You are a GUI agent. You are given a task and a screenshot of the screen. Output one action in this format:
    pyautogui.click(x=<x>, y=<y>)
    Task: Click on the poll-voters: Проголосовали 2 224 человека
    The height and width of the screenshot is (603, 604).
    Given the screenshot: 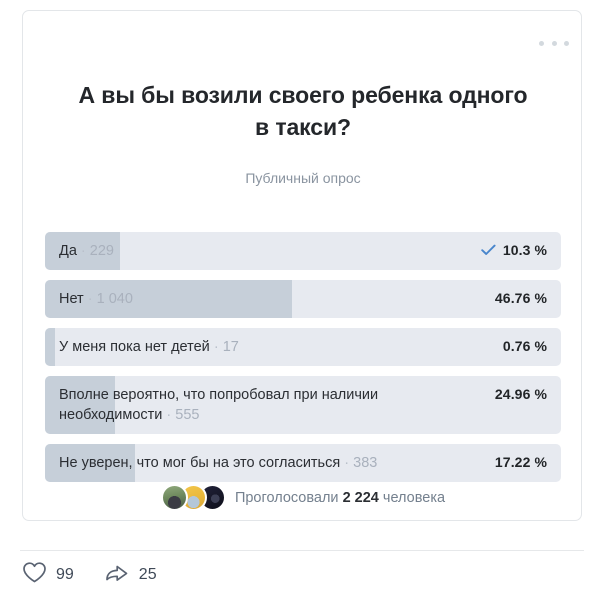 What is the action you would take?
    pyautogui.click(x=303, y=497)
    